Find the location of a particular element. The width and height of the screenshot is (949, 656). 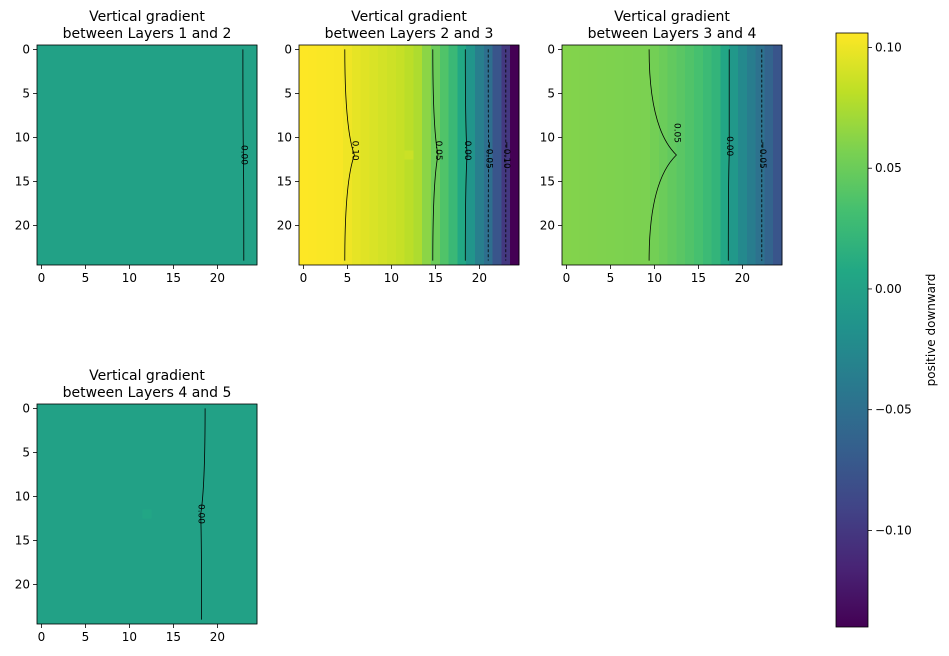

panel-title: Vertical gradient is located at coordinates (147, 17).